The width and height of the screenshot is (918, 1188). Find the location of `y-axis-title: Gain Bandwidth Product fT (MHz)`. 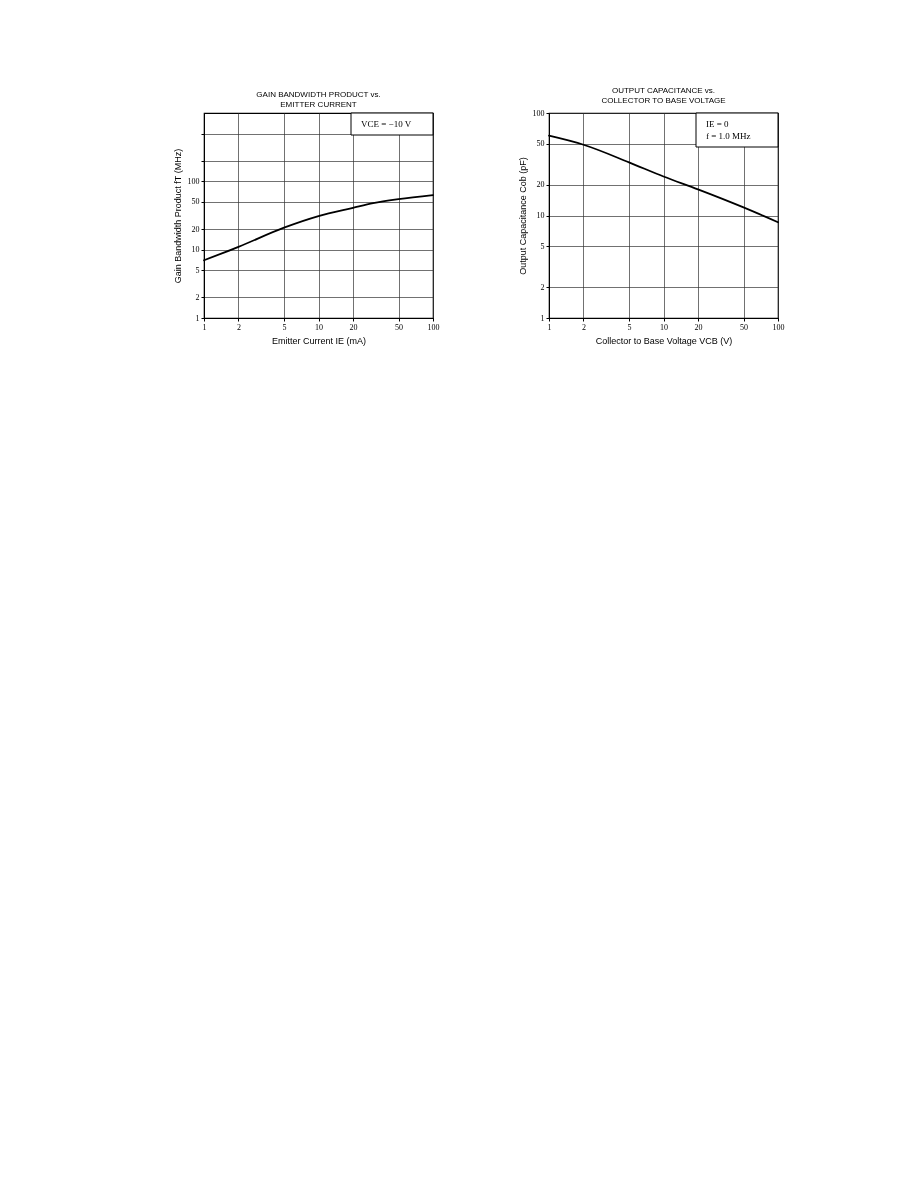

y-axis-title: Gain Bandwidth Product fT (MHz) is located at coordinates (177, 216).